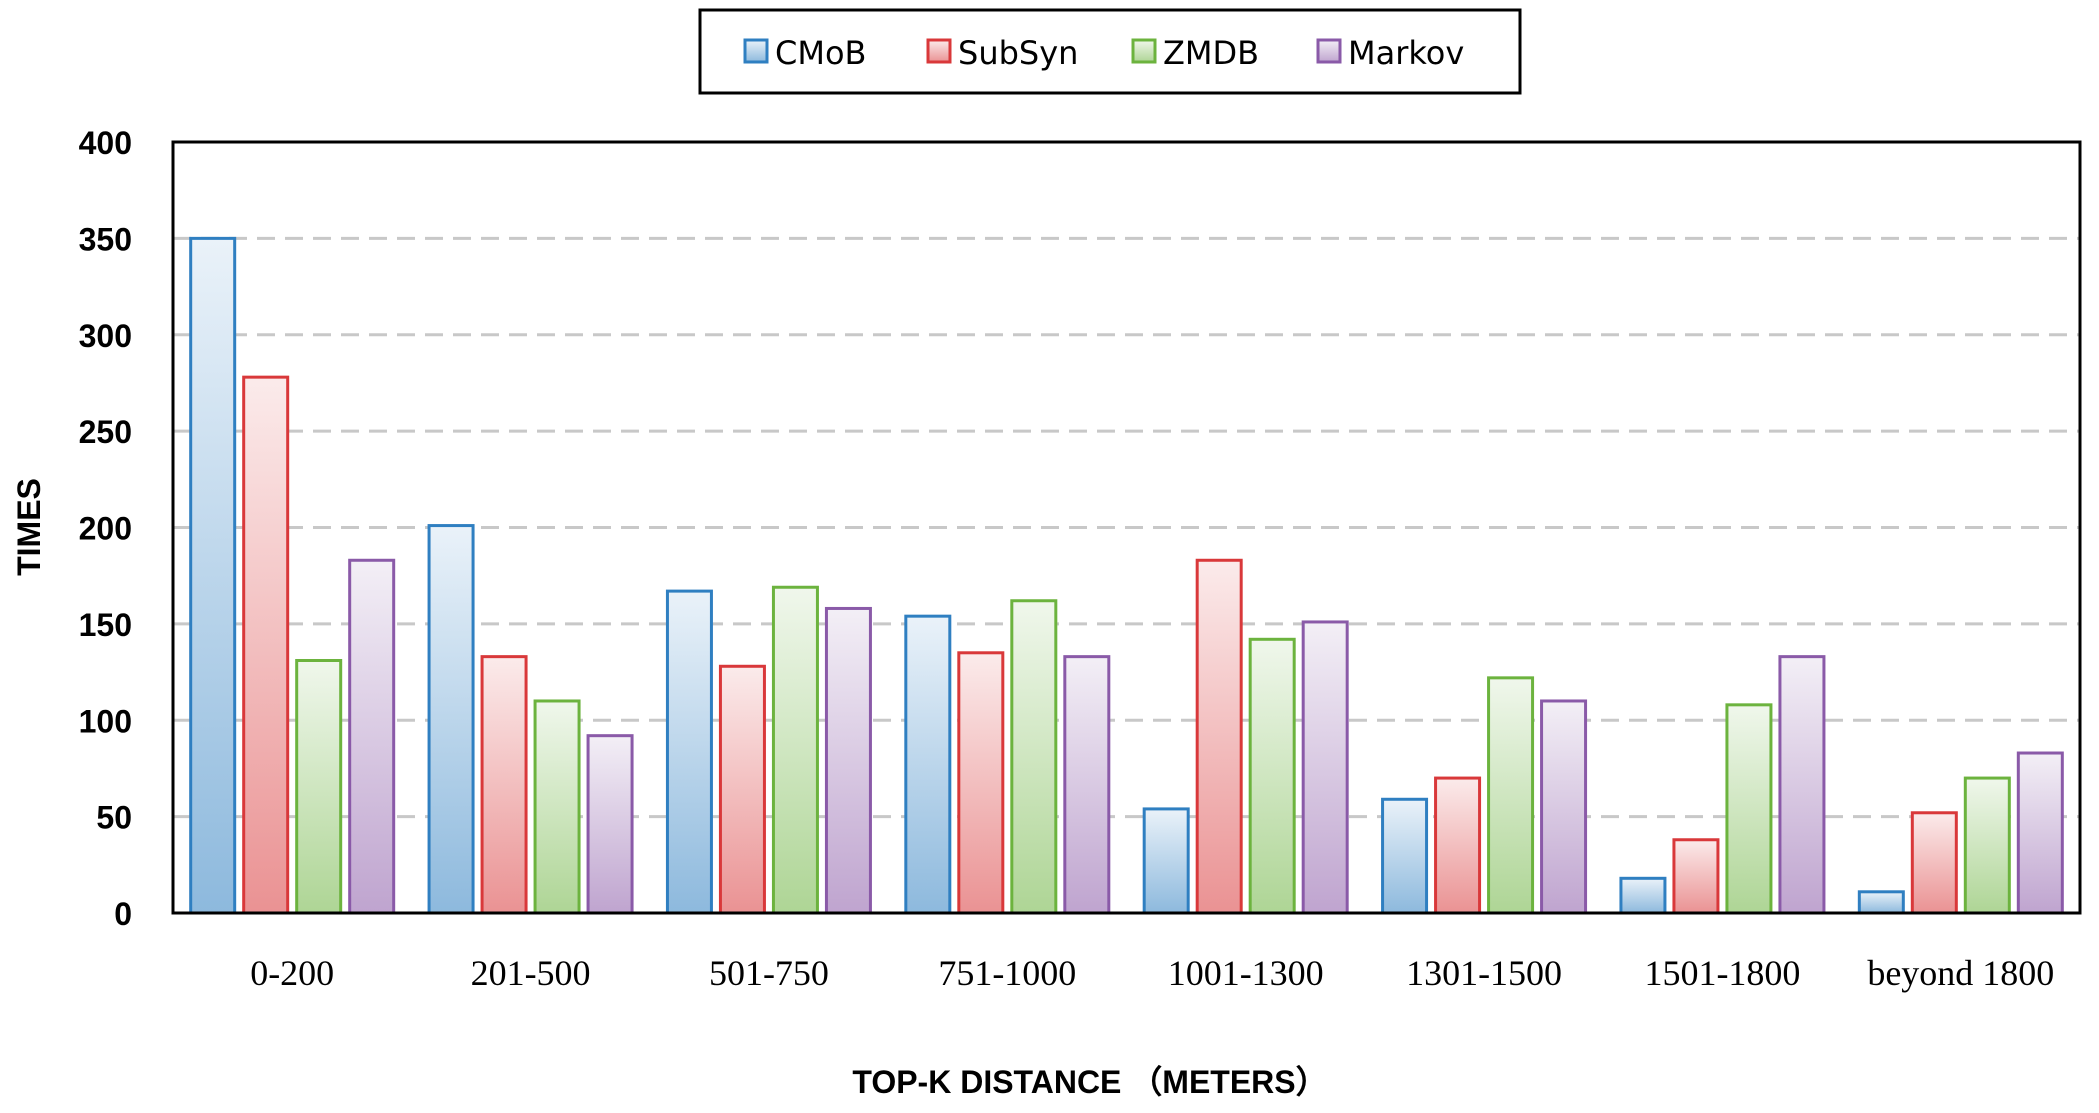 This screenshot has height=1113, width=2099. I want to click on legend-item-subsyn: SubSyn, so click(1002, 53).